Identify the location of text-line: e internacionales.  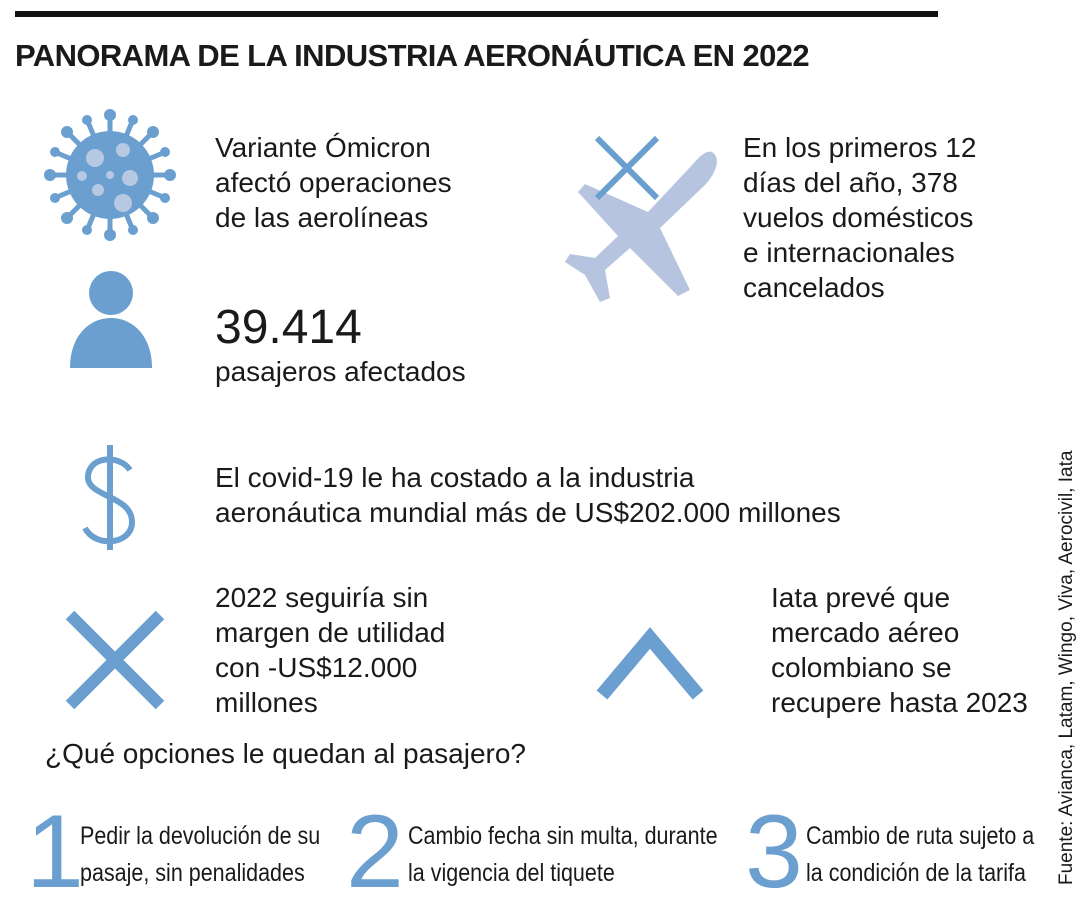
(849, 252).